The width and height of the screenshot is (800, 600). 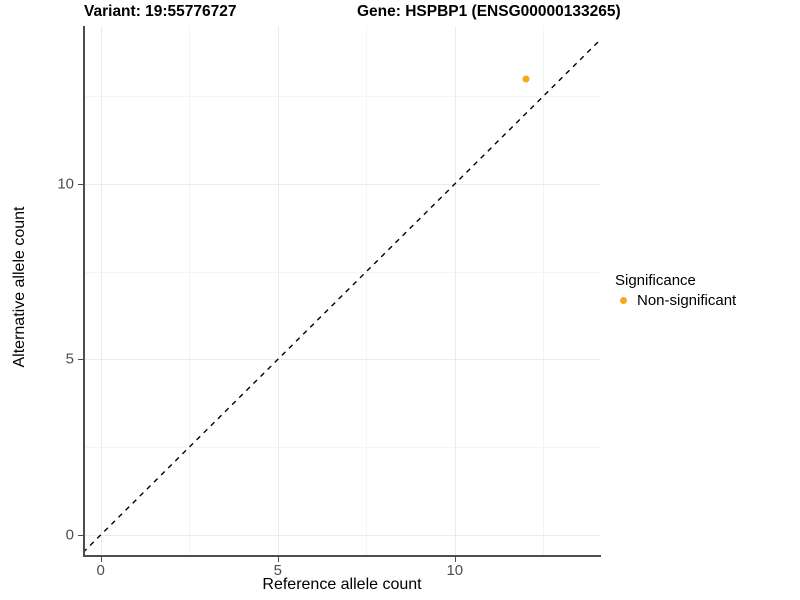 I want to click on y-axis-line, so click(x=84, y=291).